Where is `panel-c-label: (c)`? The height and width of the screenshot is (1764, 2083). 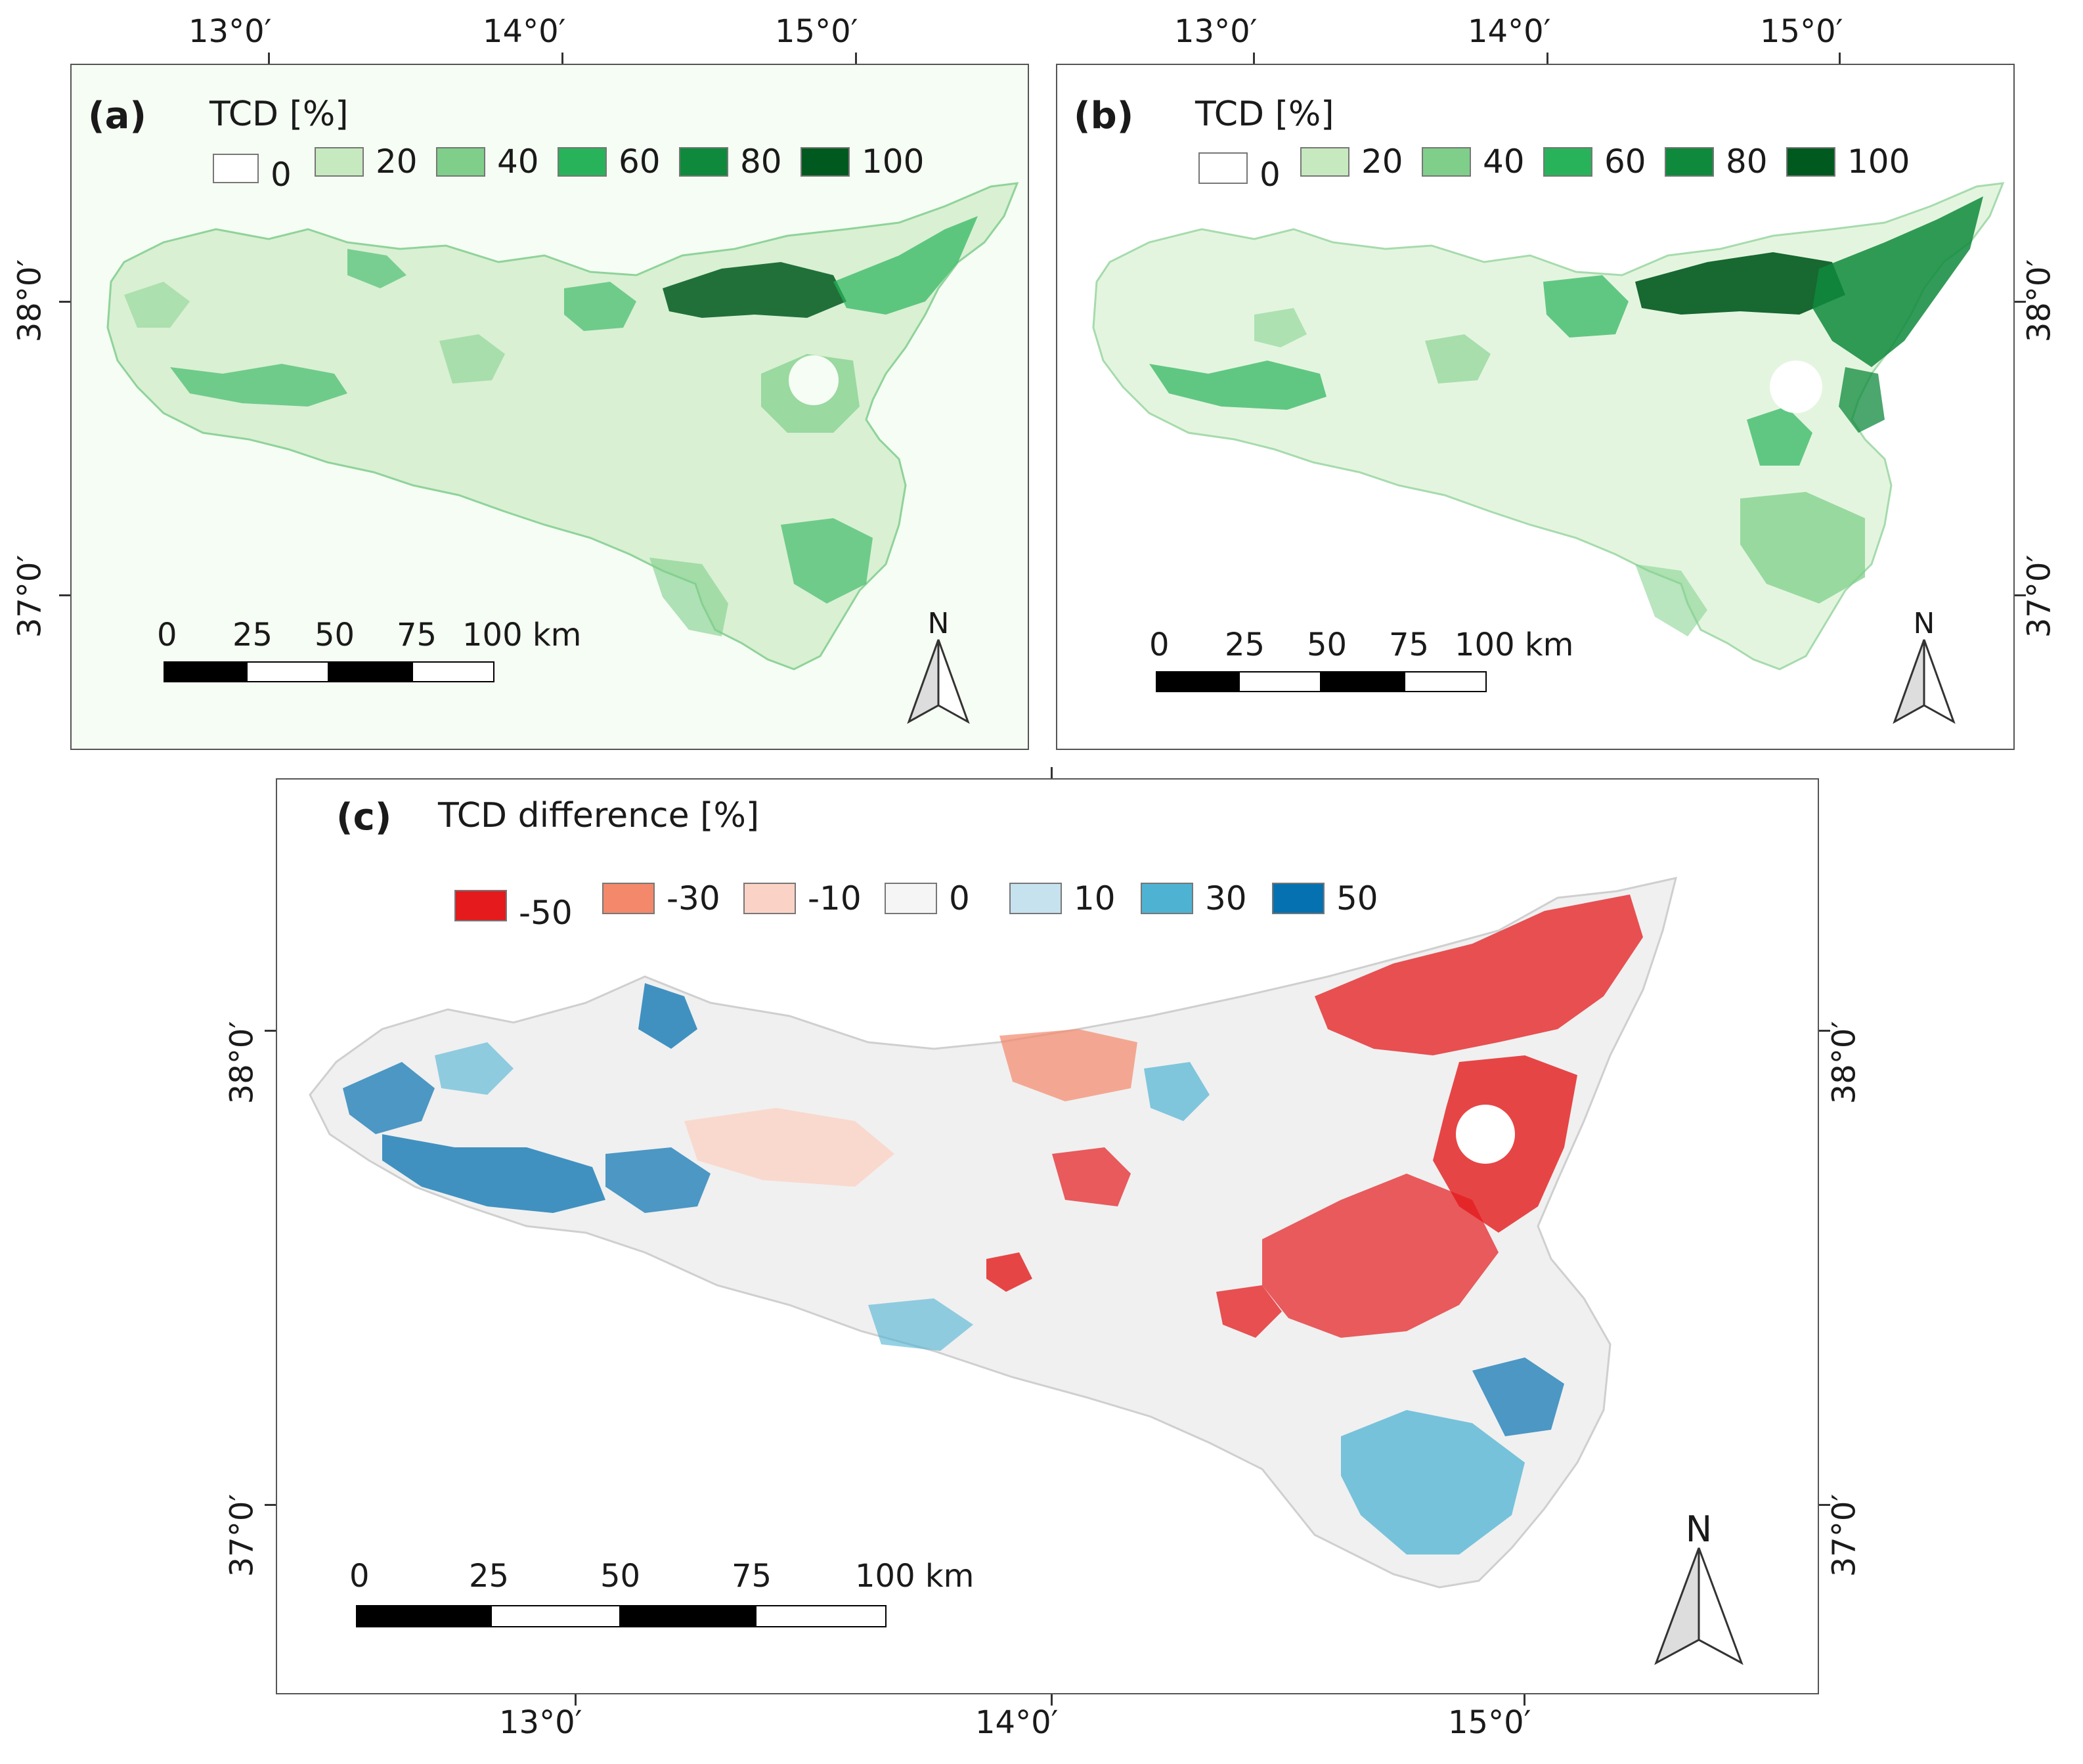
panel-c-label: (c) is located at coordinates (364, 817).